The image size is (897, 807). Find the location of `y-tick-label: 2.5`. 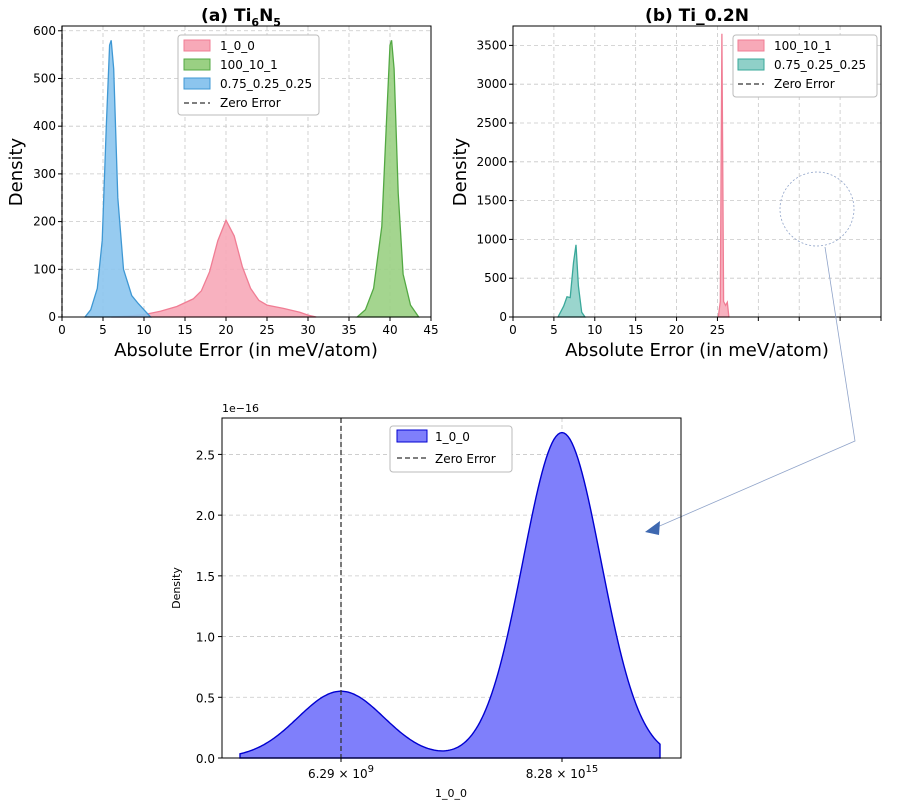

y-tick-label: 2.5 is located at coordinates (205, 455).